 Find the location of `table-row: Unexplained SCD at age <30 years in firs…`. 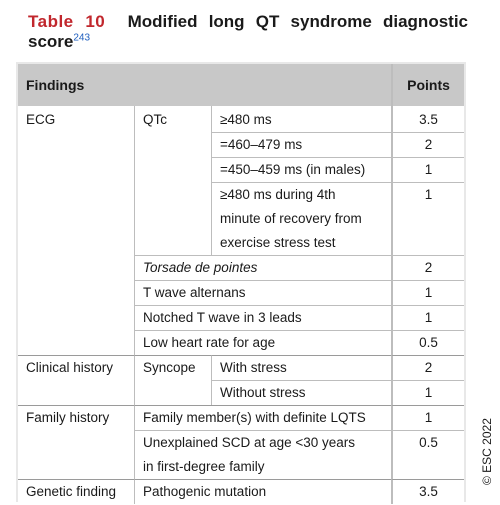

table-row: Unexplained SCD at age <30 years in firs… is located at coordinates (241, 454).